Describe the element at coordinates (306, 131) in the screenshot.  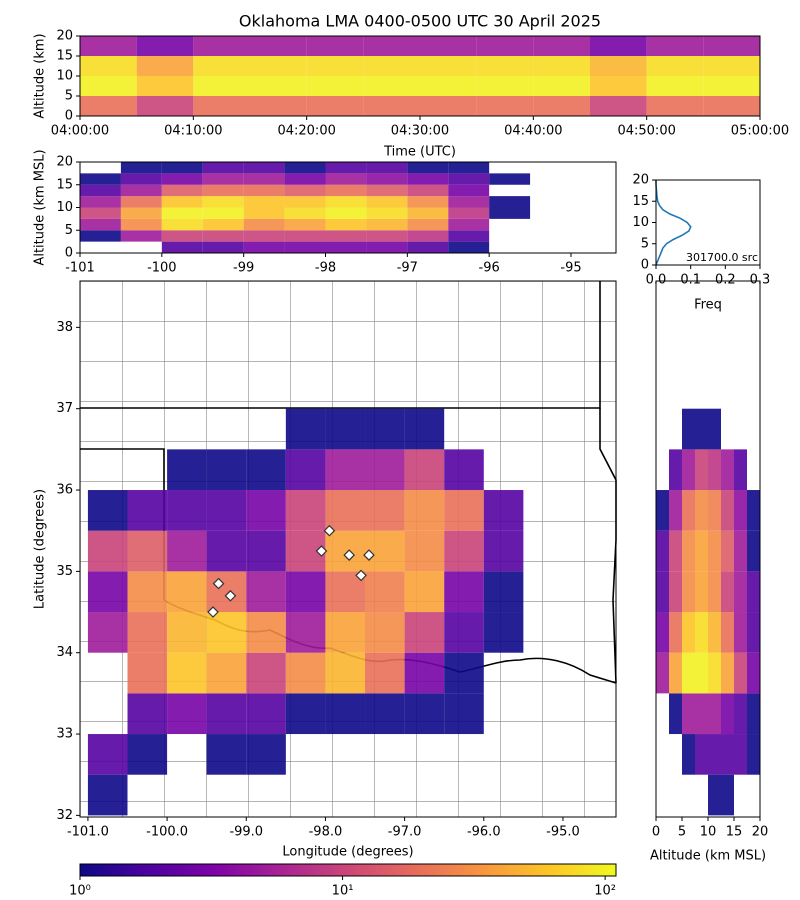
I see `x-tick-label: 04:20:00` at that location.